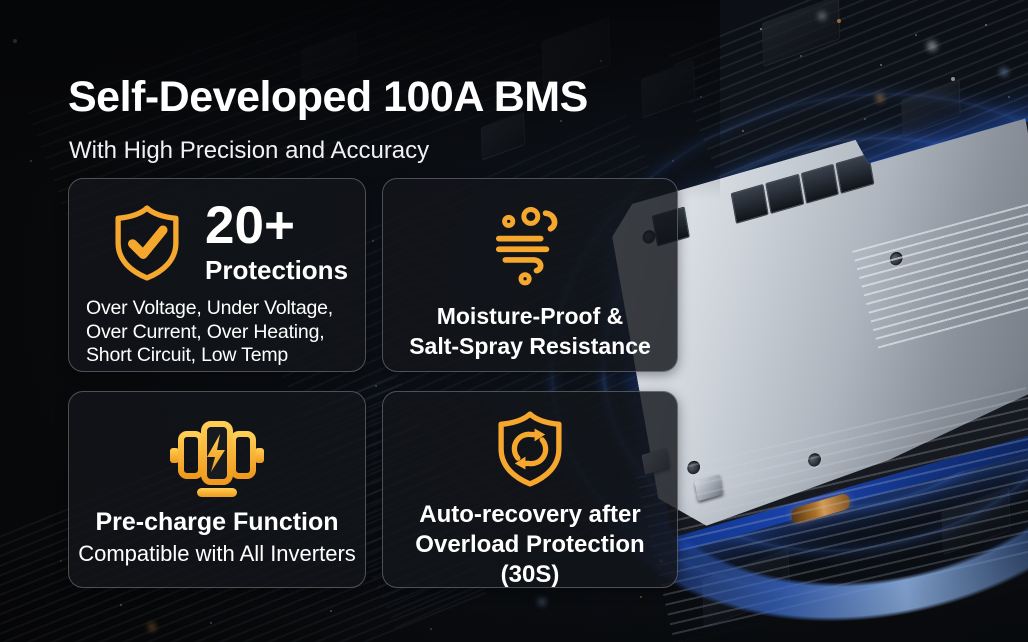  I want to click on protections-line: Short Circuit, Low Temp, so click(187, 355).